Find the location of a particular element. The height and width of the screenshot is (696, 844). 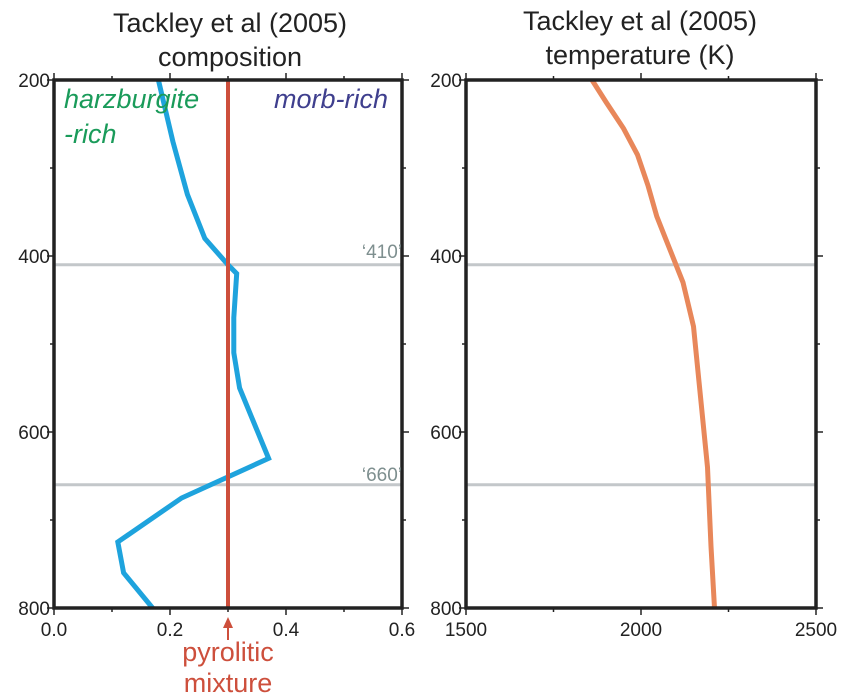

morb-rich-label: morb-rich is located at coordinates (331, 99).